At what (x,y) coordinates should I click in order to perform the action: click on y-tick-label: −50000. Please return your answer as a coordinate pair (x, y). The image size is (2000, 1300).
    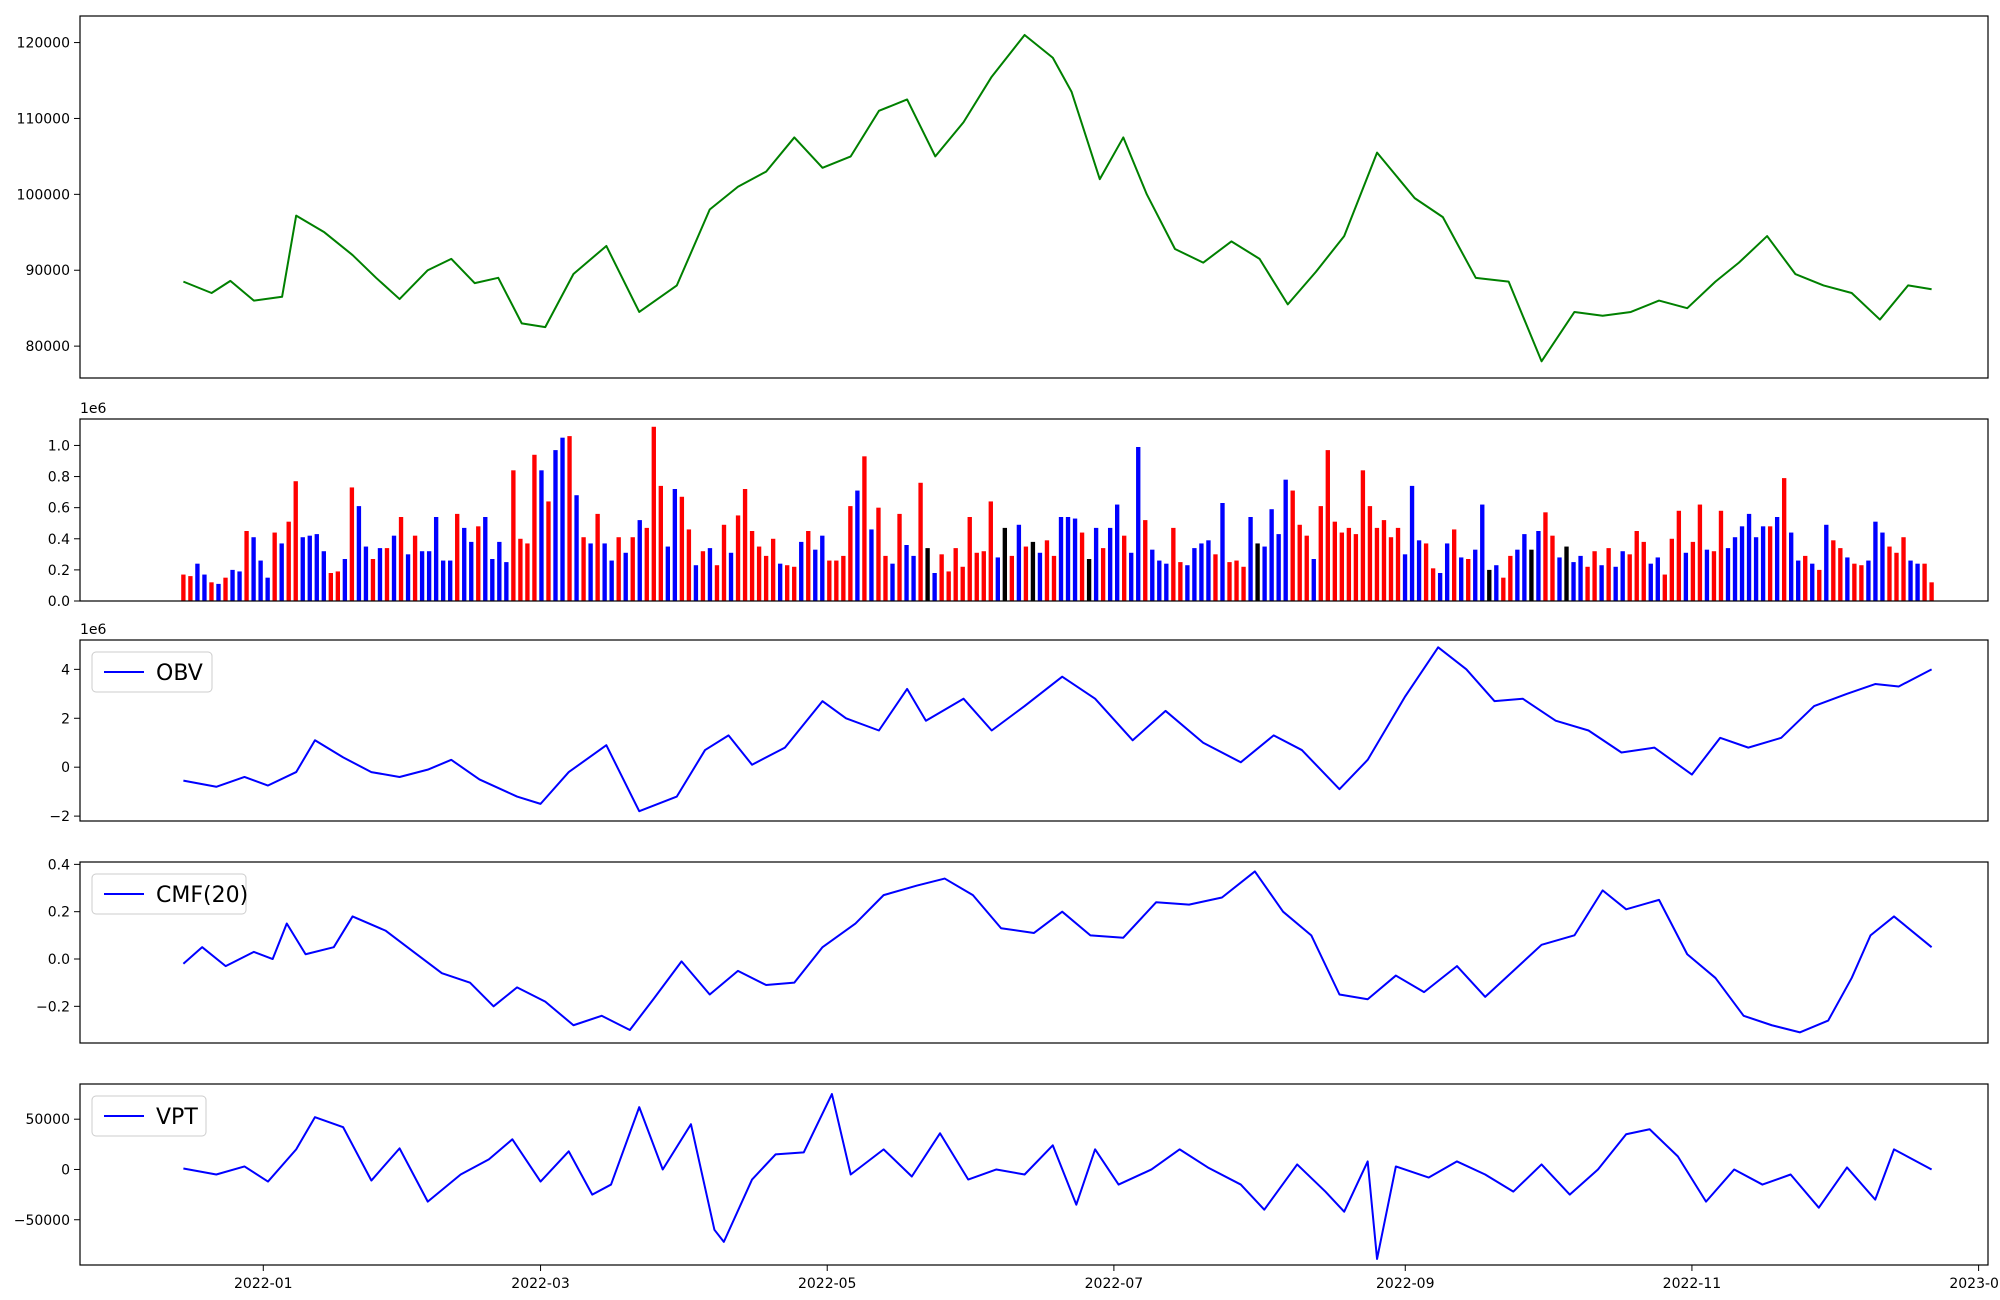
    Looking at the image, I should click on (42, 1221).